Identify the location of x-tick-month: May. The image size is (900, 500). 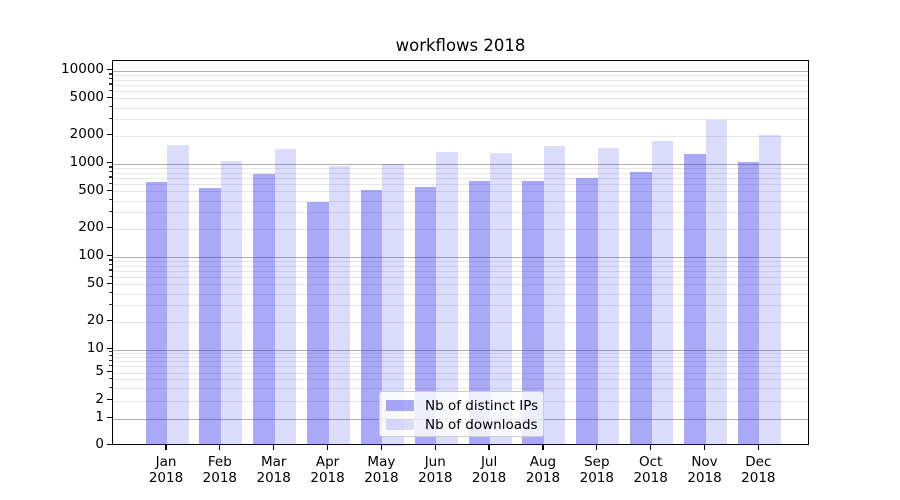
(381, 462).